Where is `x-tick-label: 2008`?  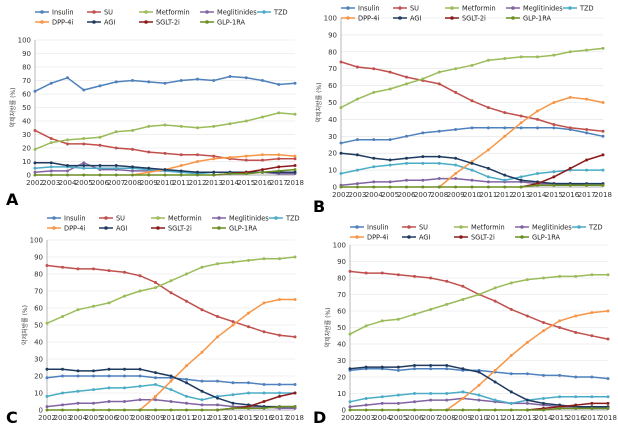
x-tick-label: 2008 is located at coordinates (140, 418).